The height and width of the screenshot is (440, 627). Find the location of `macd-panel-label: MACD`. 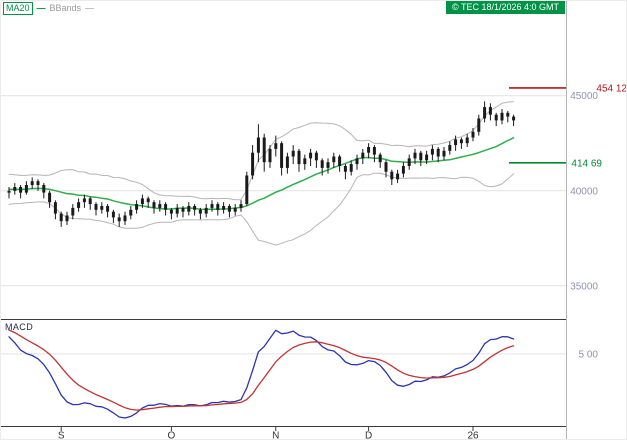

macd-panel-label: MACD is located at coordinates (19, 327).